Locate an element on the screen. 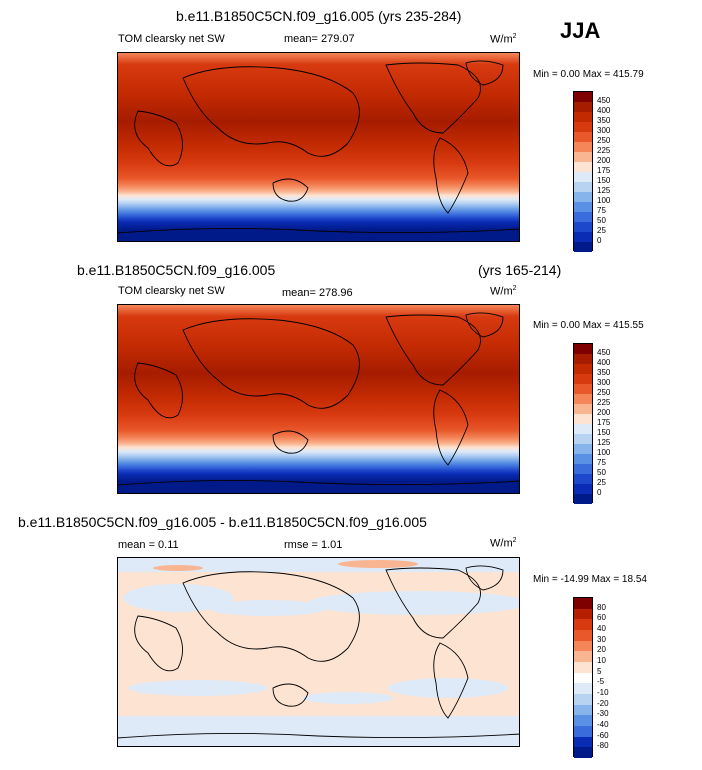 The height and width of the screenshot is (770, 702). panel3-colorbar-label: -80 is located at coordinates (603, 746).